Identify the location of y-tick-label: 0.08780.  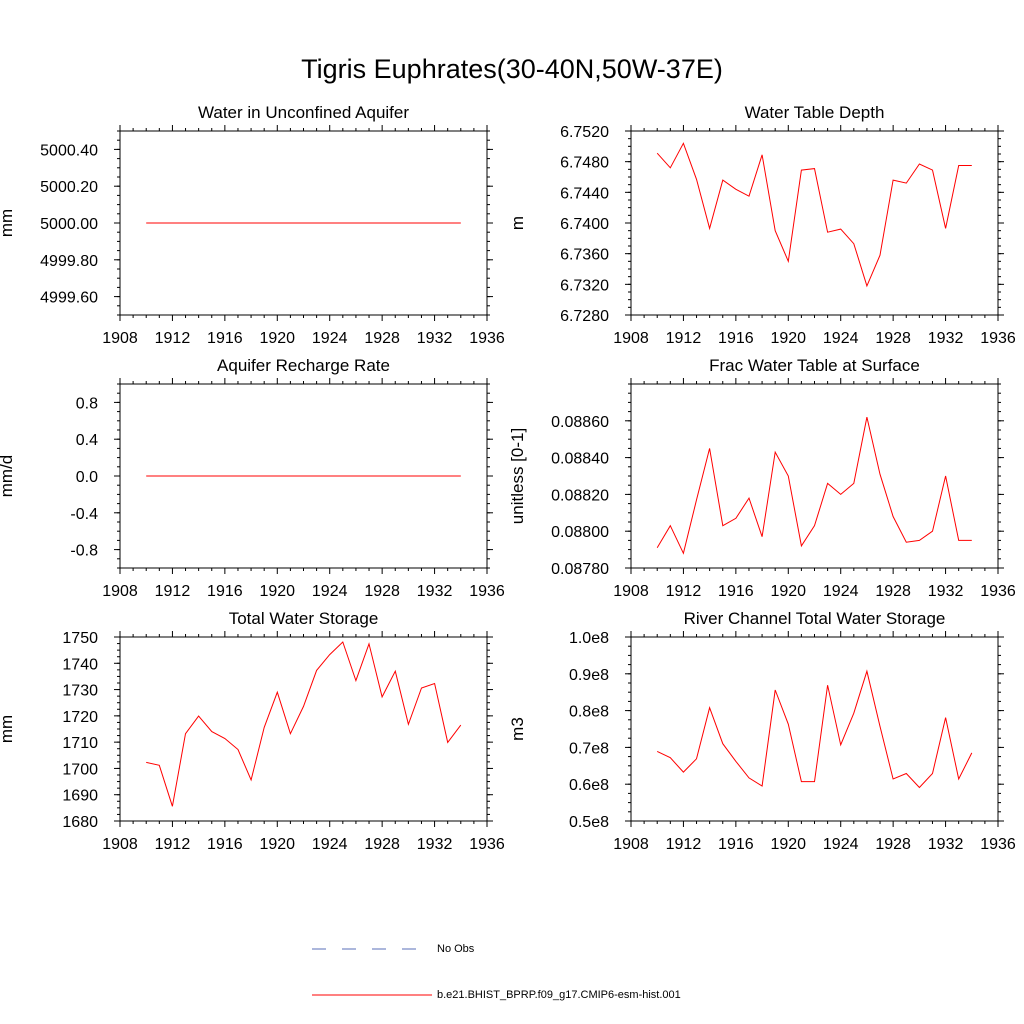
(580, 569).